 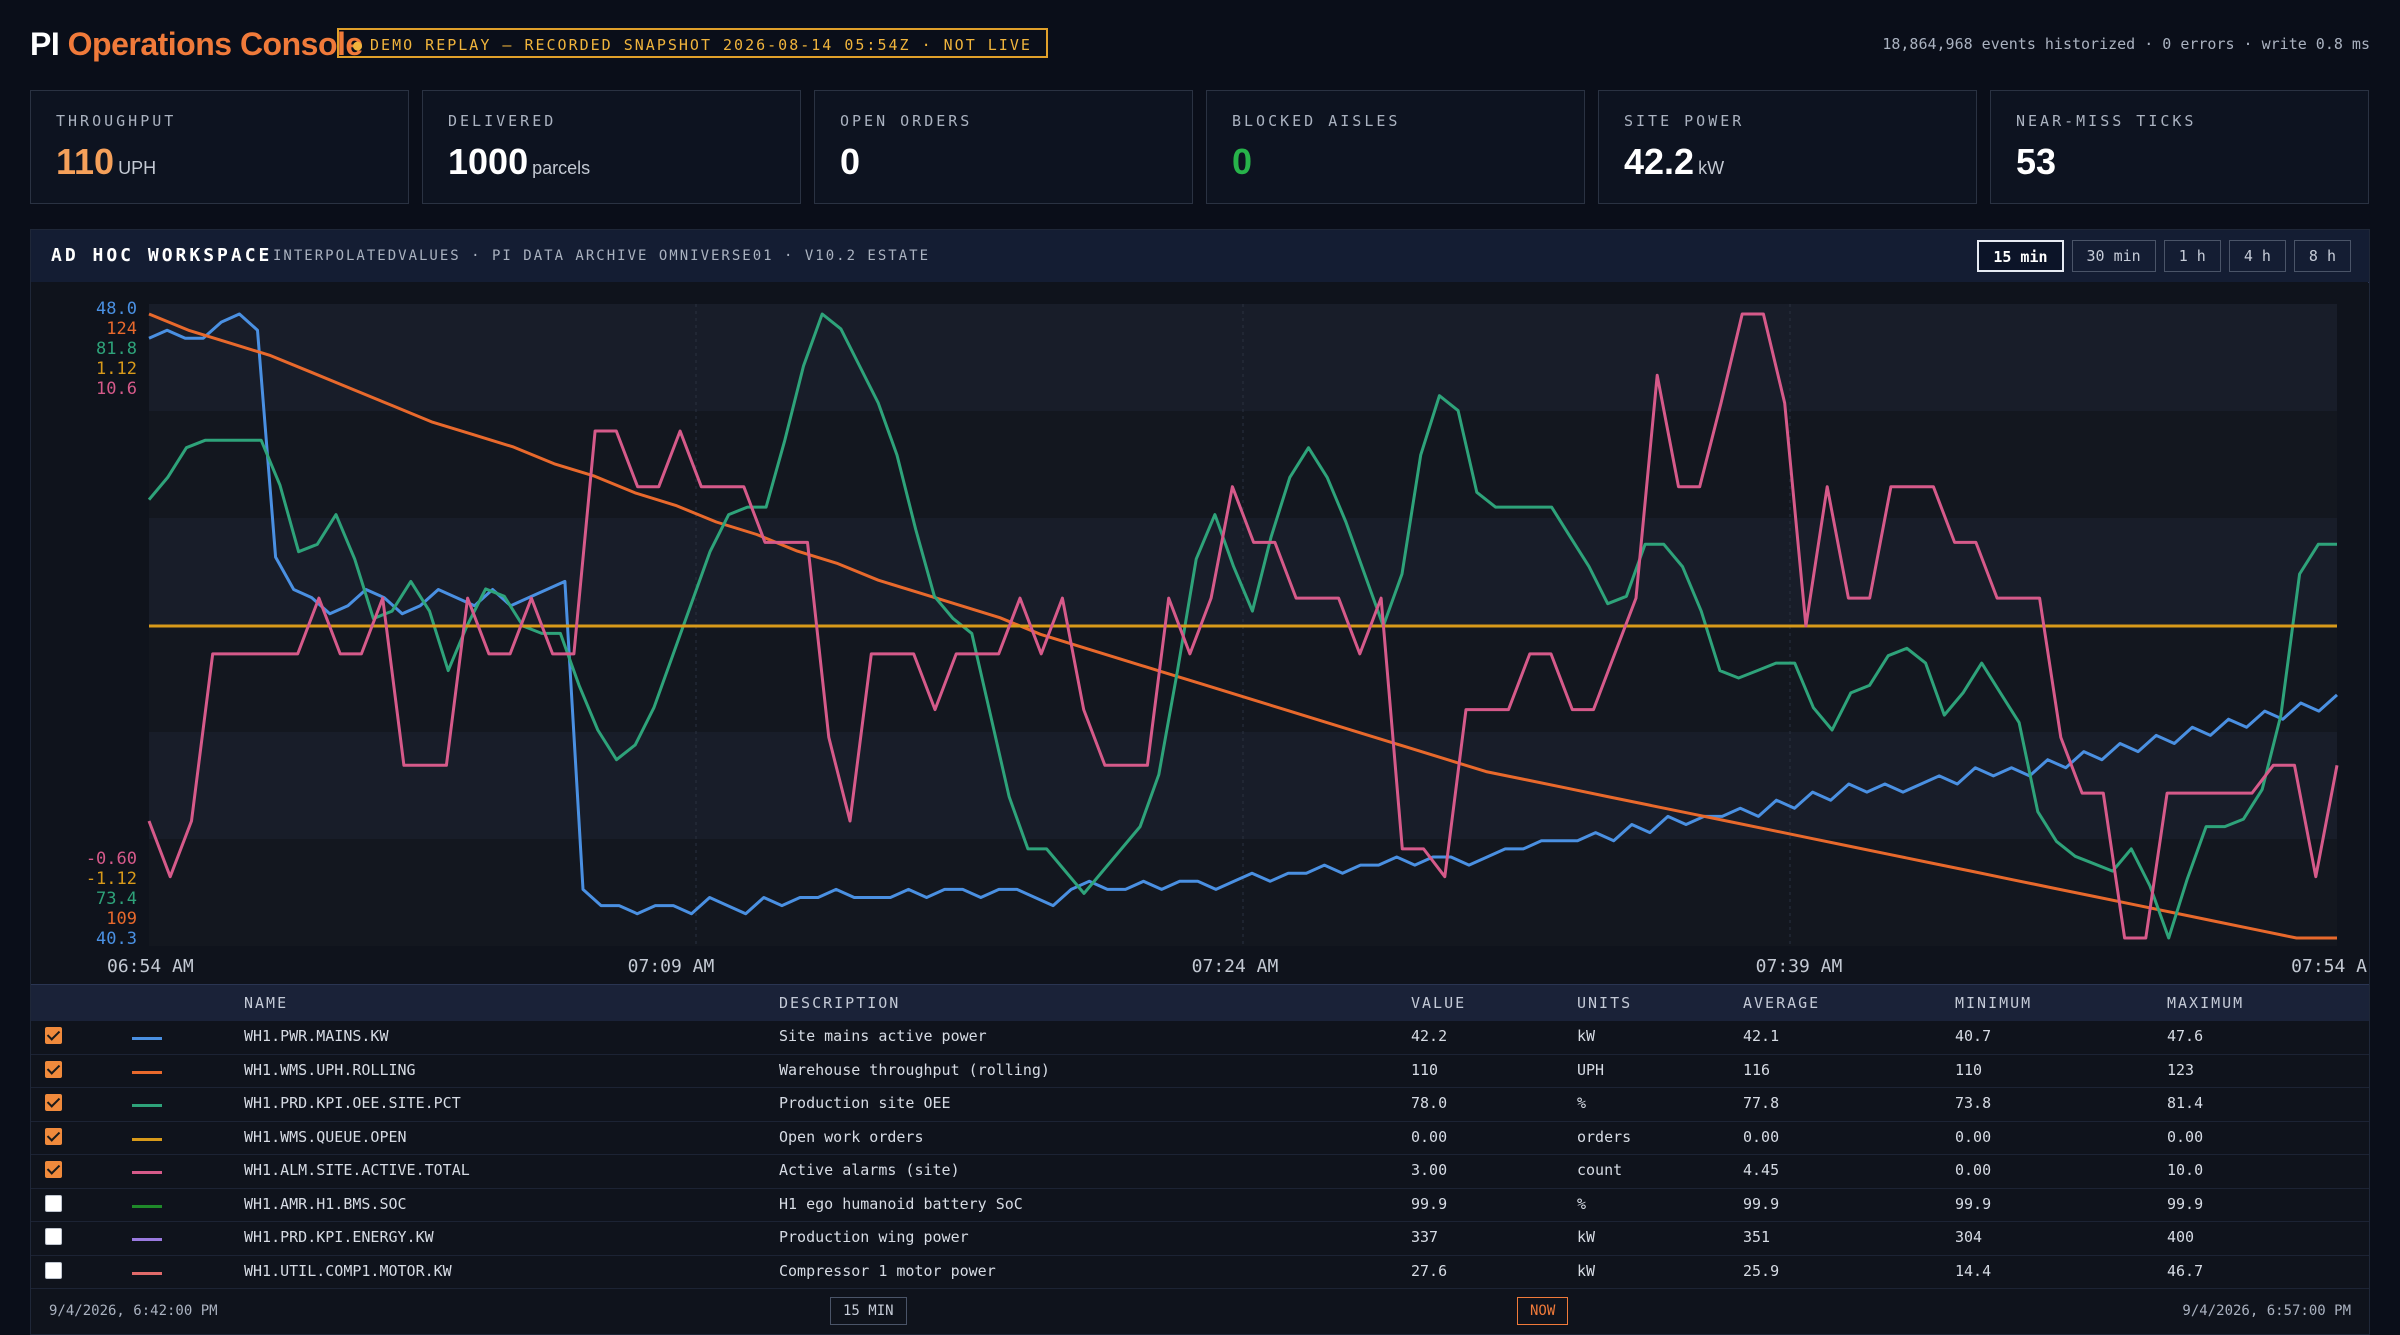 What do you see at coordinates (2185, 1270) in the screenshot?
I see `tag-maximum: 46.7` at bounding box center [2185, 1270].